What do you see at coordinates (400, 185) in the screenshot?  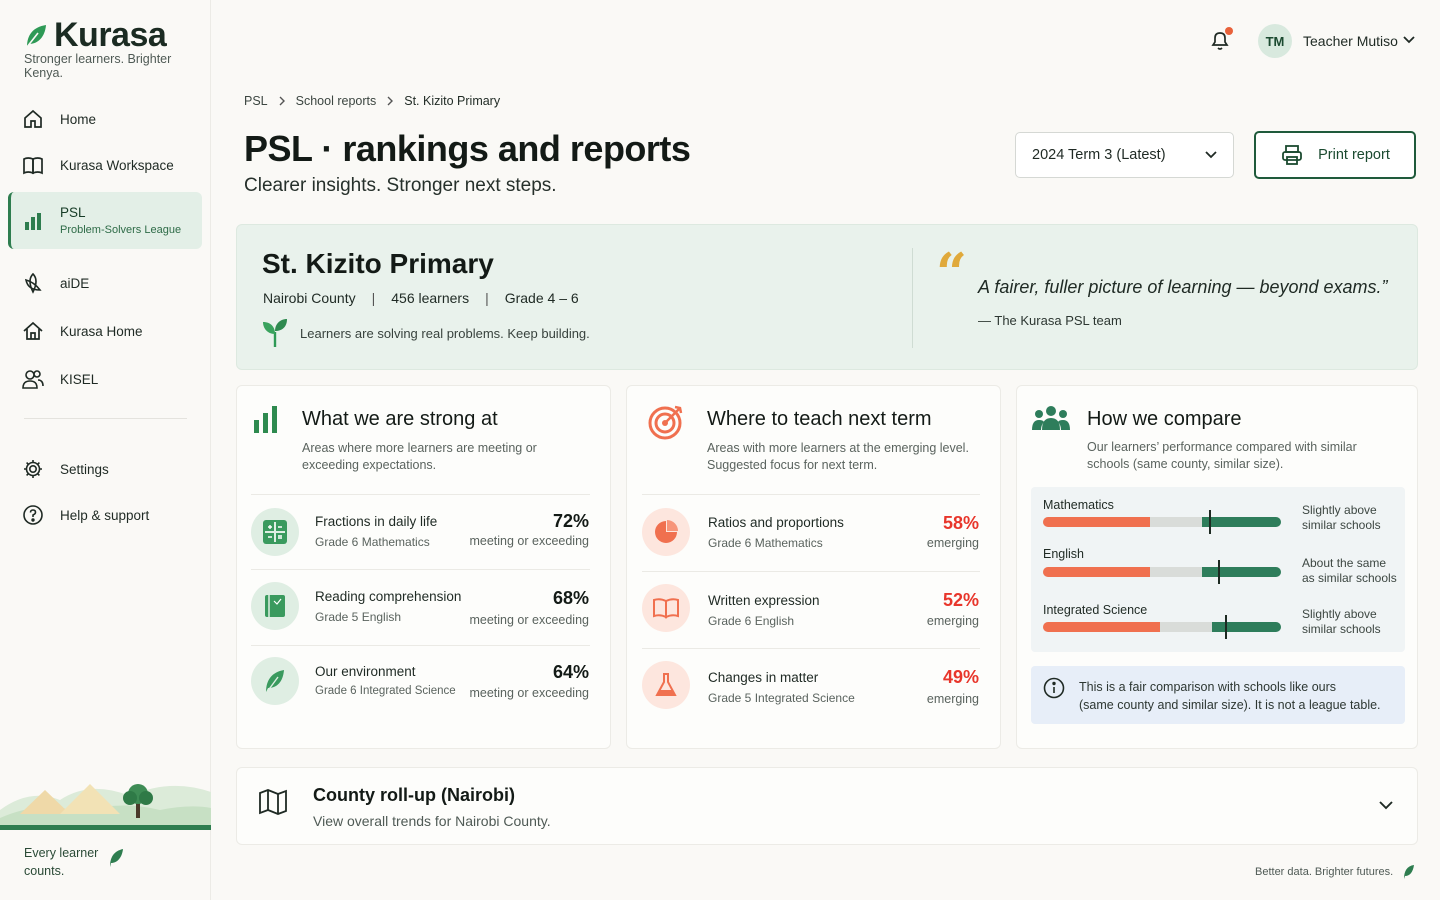 I see `page-subtitle: Clearer insights. Stronger next steps.` at bounding box center [400, 185].